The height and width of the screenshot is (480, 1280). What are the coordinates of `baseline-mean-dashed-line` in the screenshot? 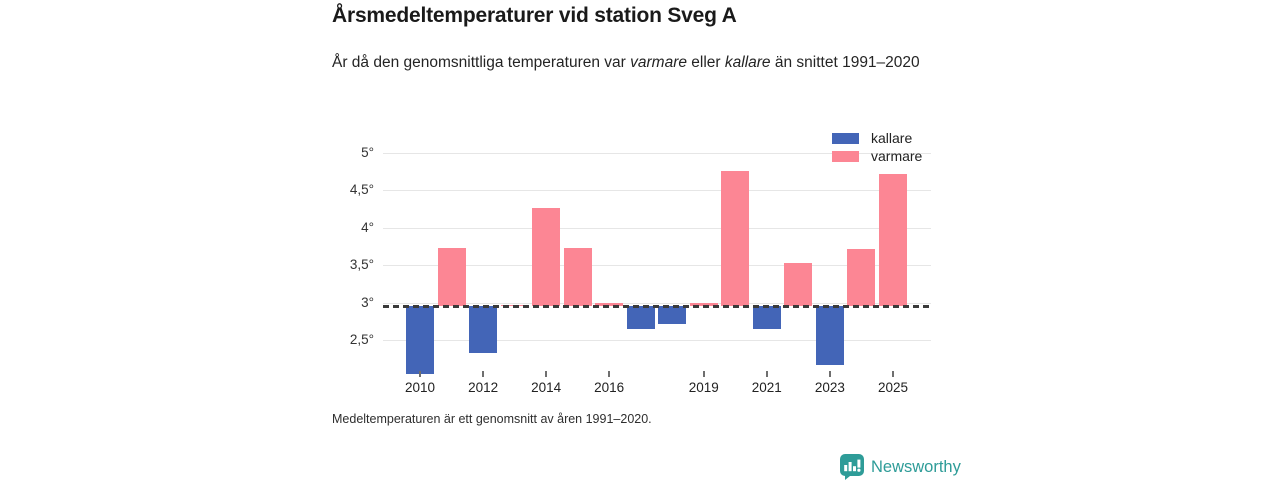 It's located at (657, 306).